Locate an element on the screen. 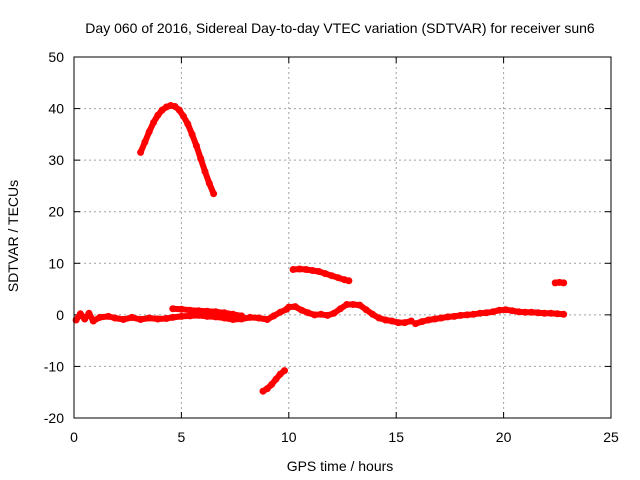  series-baseline-upper is located at coordinates (207, 312).